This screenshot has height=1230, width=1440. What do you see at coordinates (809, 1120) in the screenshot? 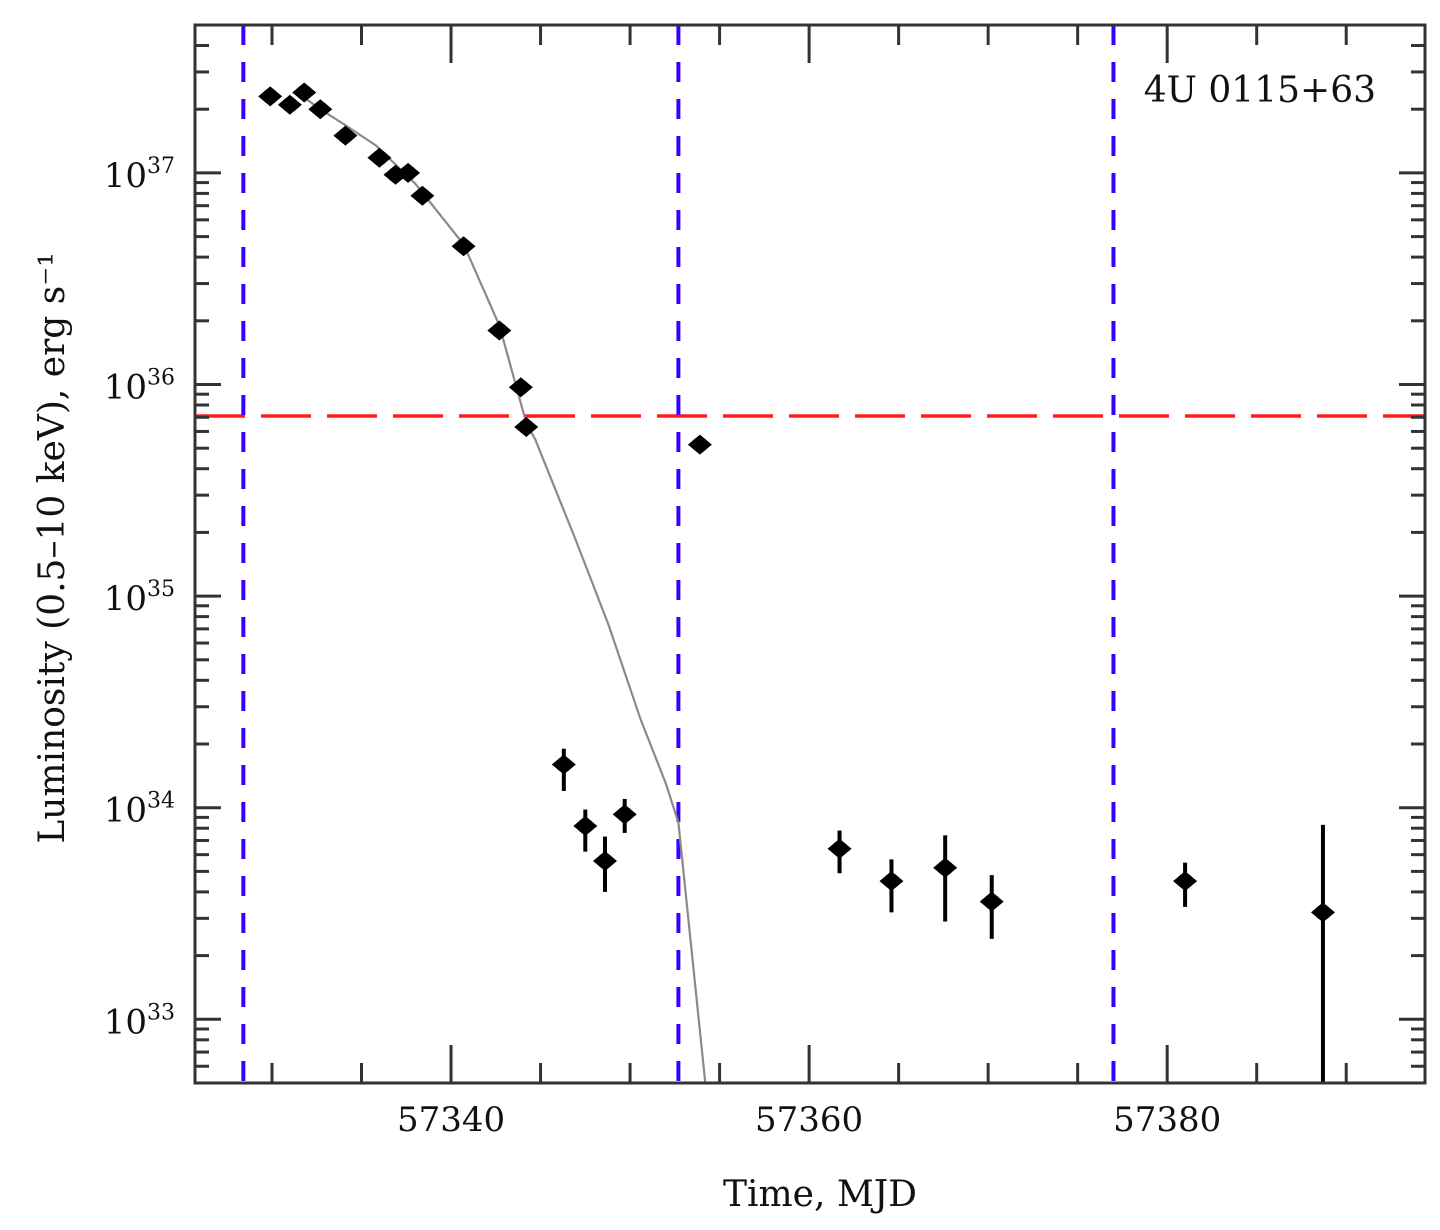
I see `x-tick-label: 57360` at bounding box center [809, 1120].